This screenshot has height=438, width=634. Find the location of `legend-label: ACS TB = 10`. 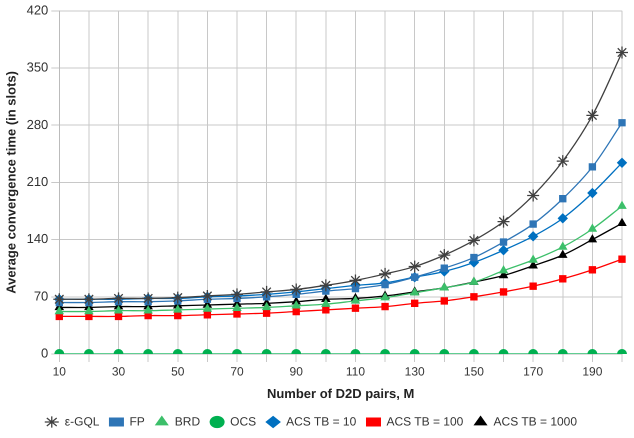

legend-label: ACS TB = 10 is located at coordinates (321, 421).